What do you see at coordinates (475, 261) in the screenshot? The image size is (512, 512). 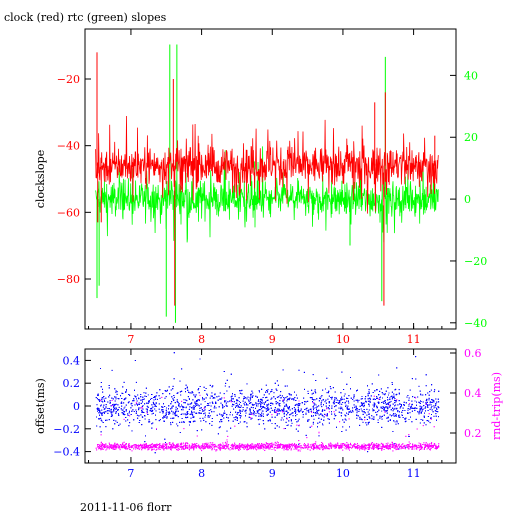 I see `y-right-tick-label: −20` at bounding box center [475, 261].